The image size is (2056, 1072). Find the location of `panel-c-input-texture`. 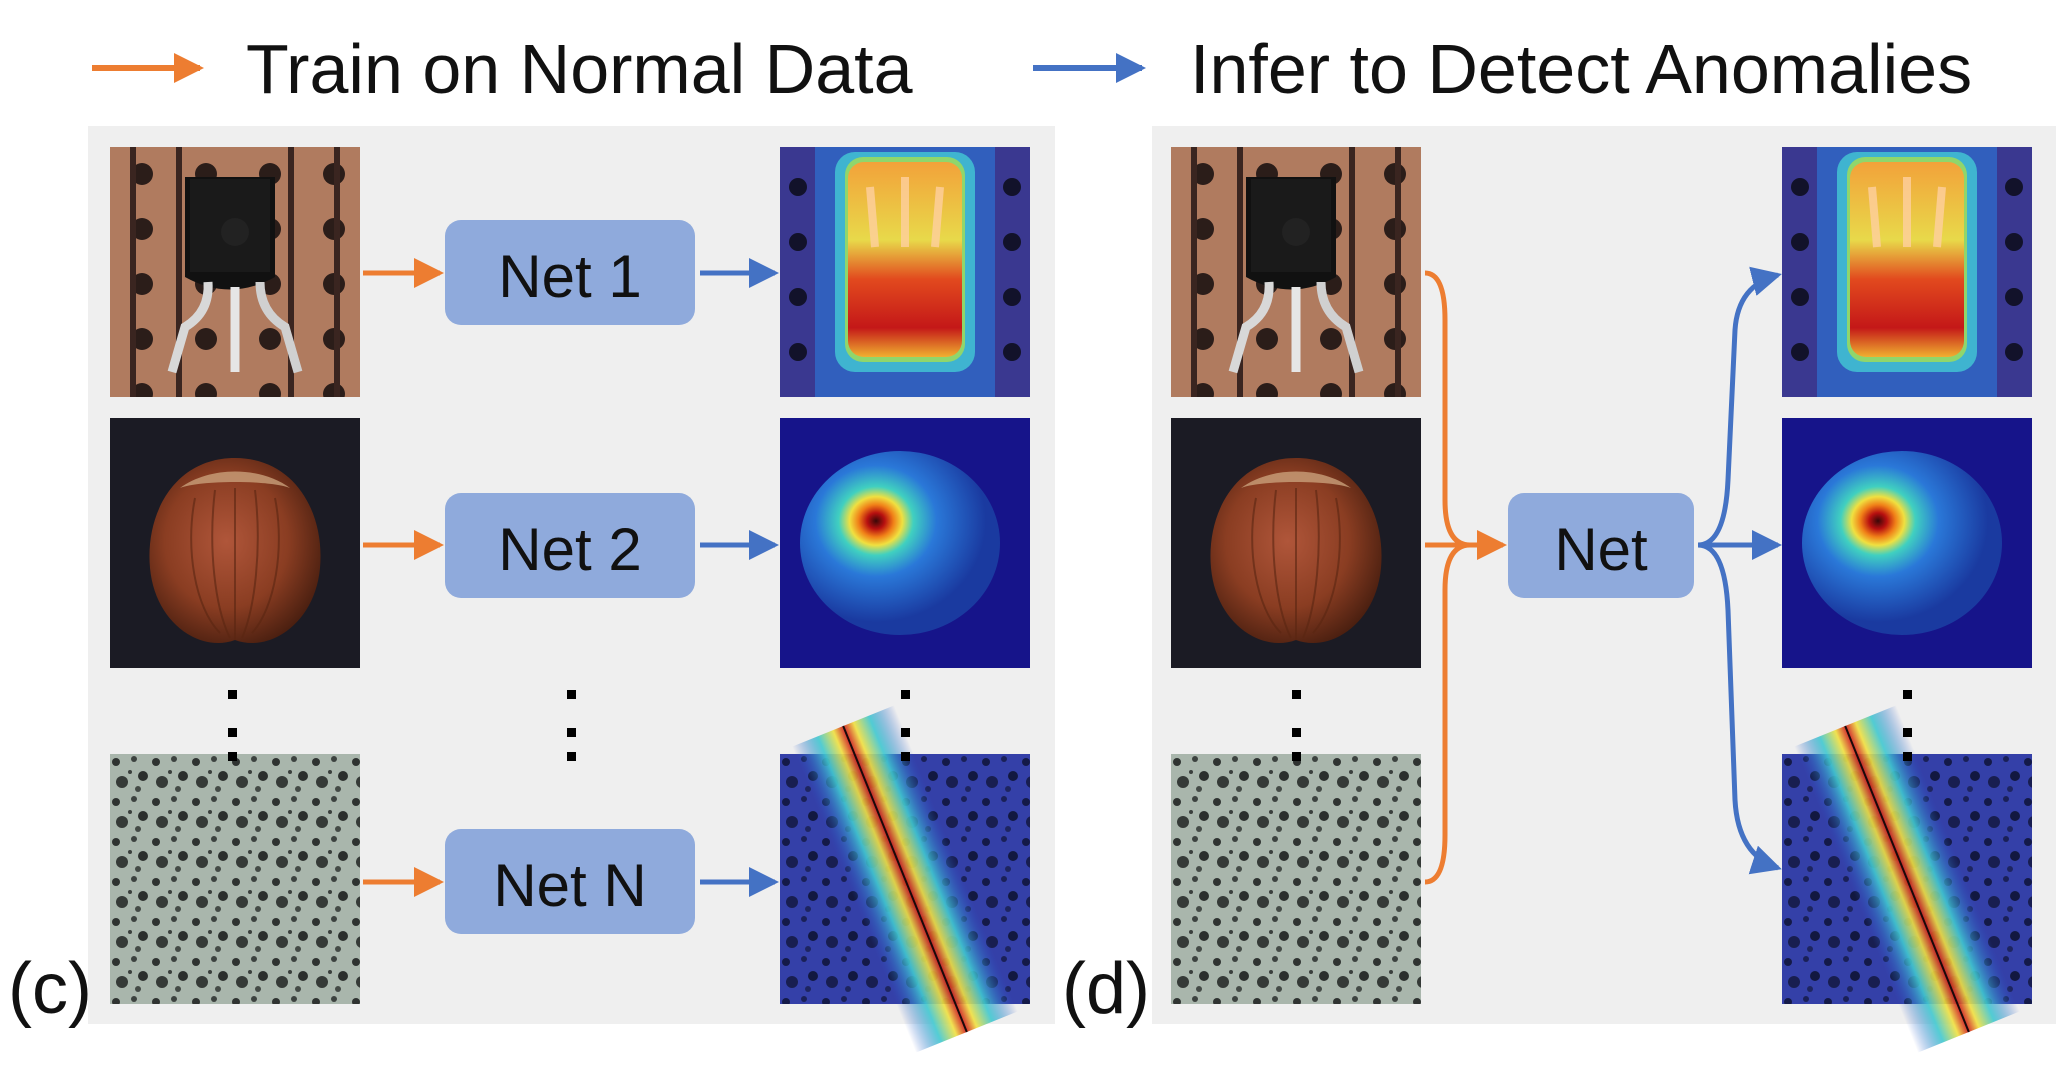

panel-c-input-texture is located at coordinates (235, 879).